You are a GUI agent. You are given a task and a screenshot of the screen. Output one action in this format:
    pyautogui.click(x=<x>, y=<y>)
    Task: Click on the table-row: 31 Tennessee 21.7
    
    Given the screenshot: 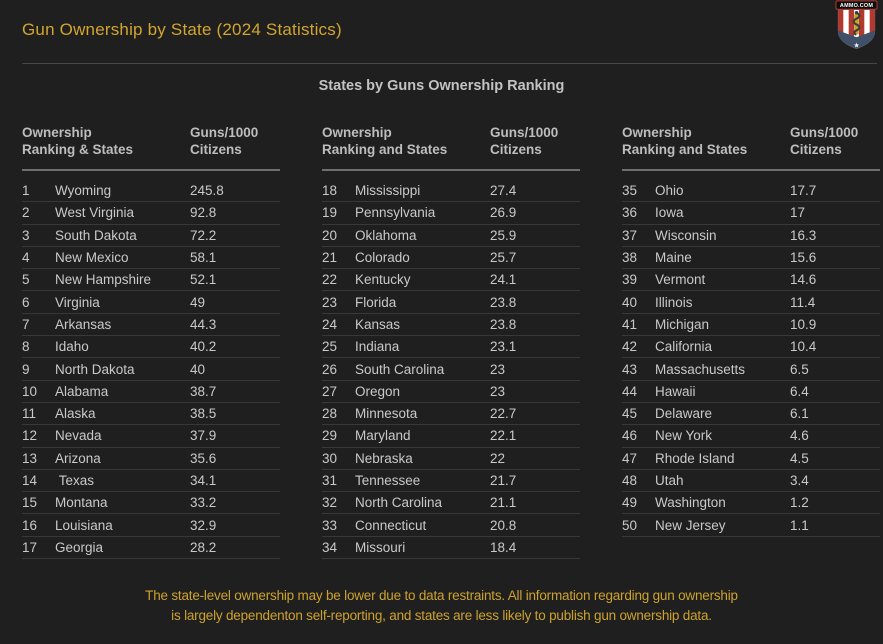 What is the action you would take?
    pyautogui.click(x=451, y=481)
    